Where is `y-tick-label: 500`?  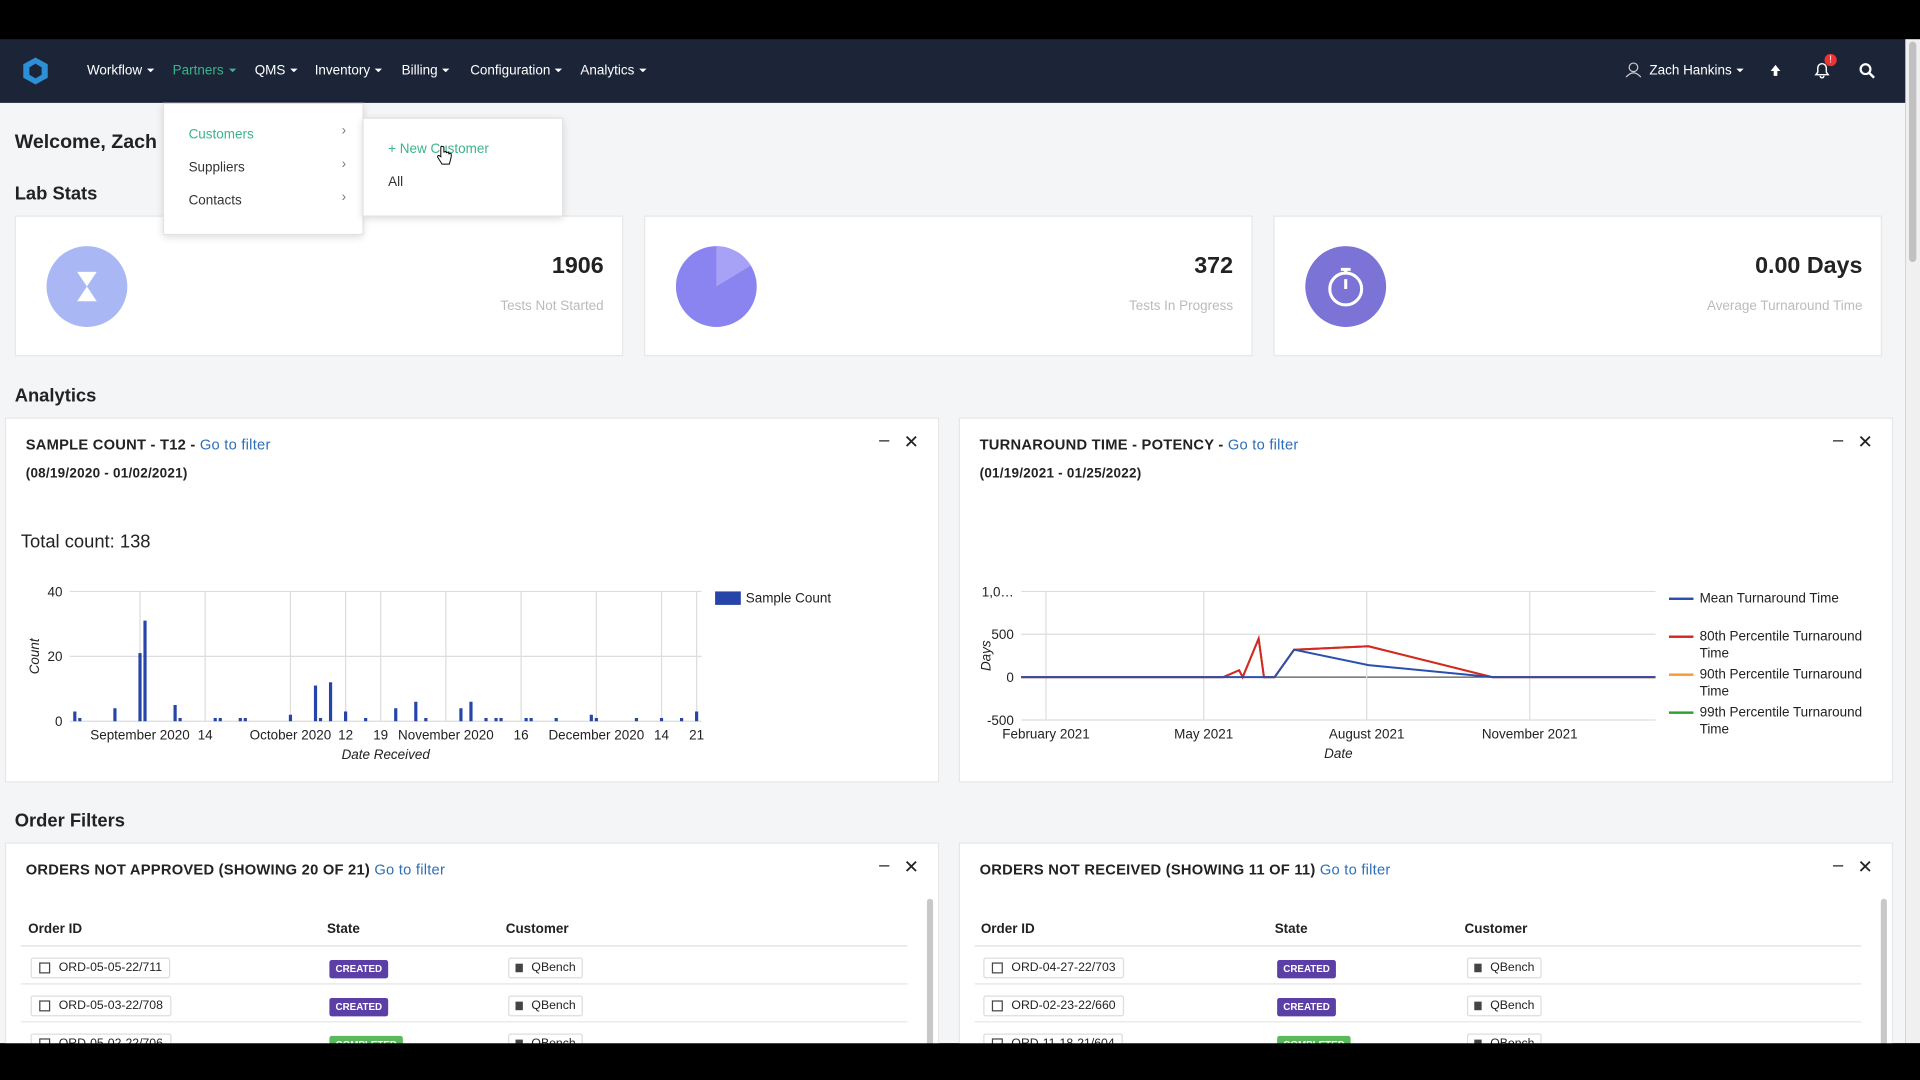
y-tick-label: 500 is located at coordinates (1002, 634).